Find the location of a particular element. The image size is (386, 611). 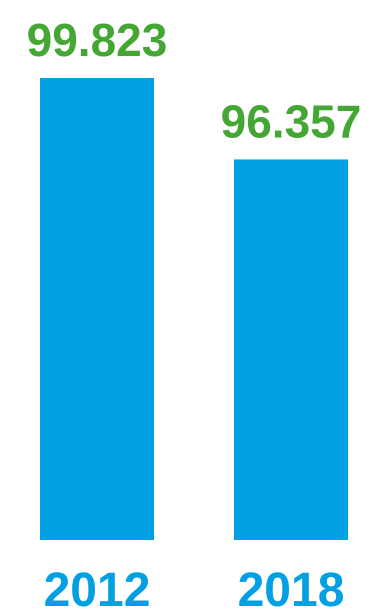

category-labels-group: 2012 2018 is located at coordinates (194, 587).